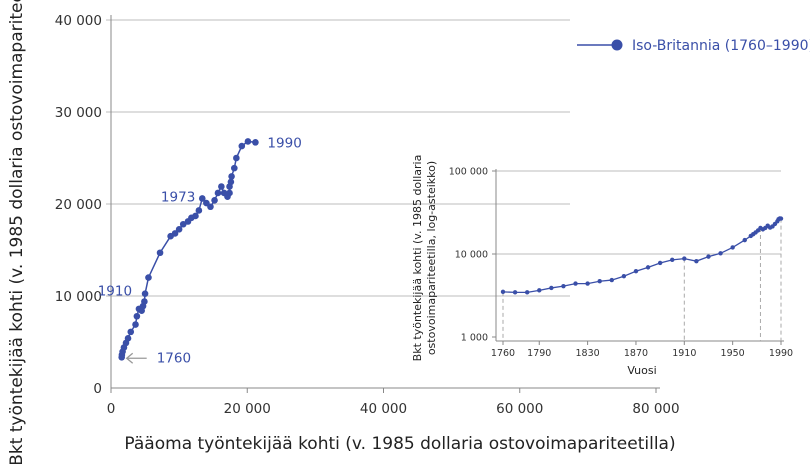 This screenshot has height=464, width=810. Describe the element at coordinates (188, 249) in the screenshot. I see `main-series-line` at that location.